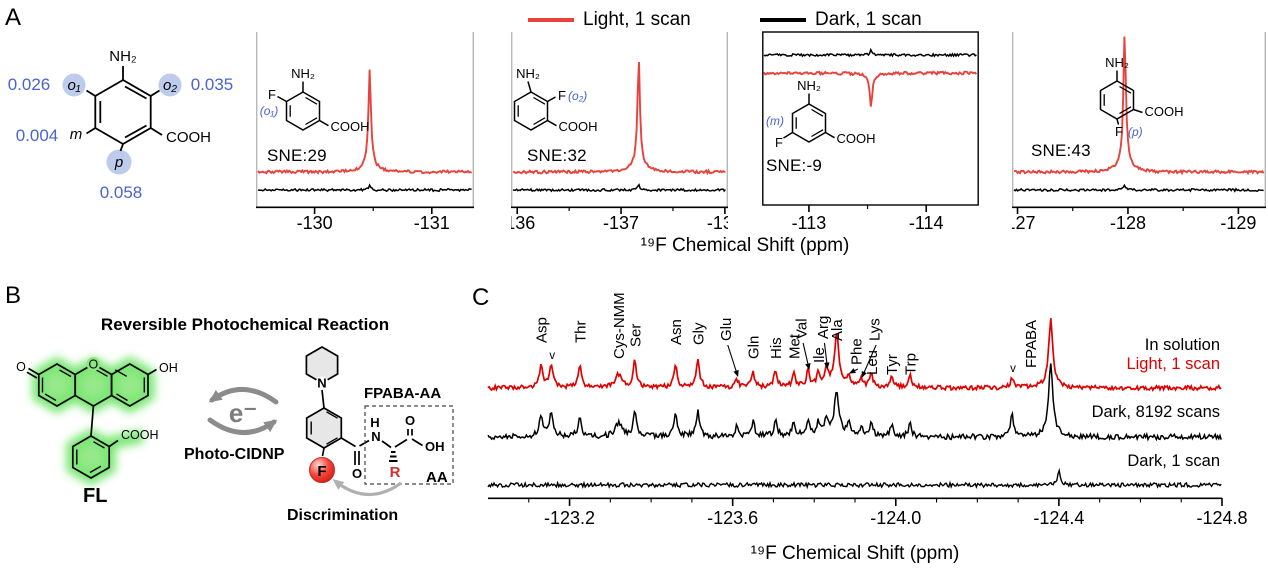  What do you see at coordinates (124, 109) in the screenshot?
I see `benzene-ring` at bounding box center [124, 109].